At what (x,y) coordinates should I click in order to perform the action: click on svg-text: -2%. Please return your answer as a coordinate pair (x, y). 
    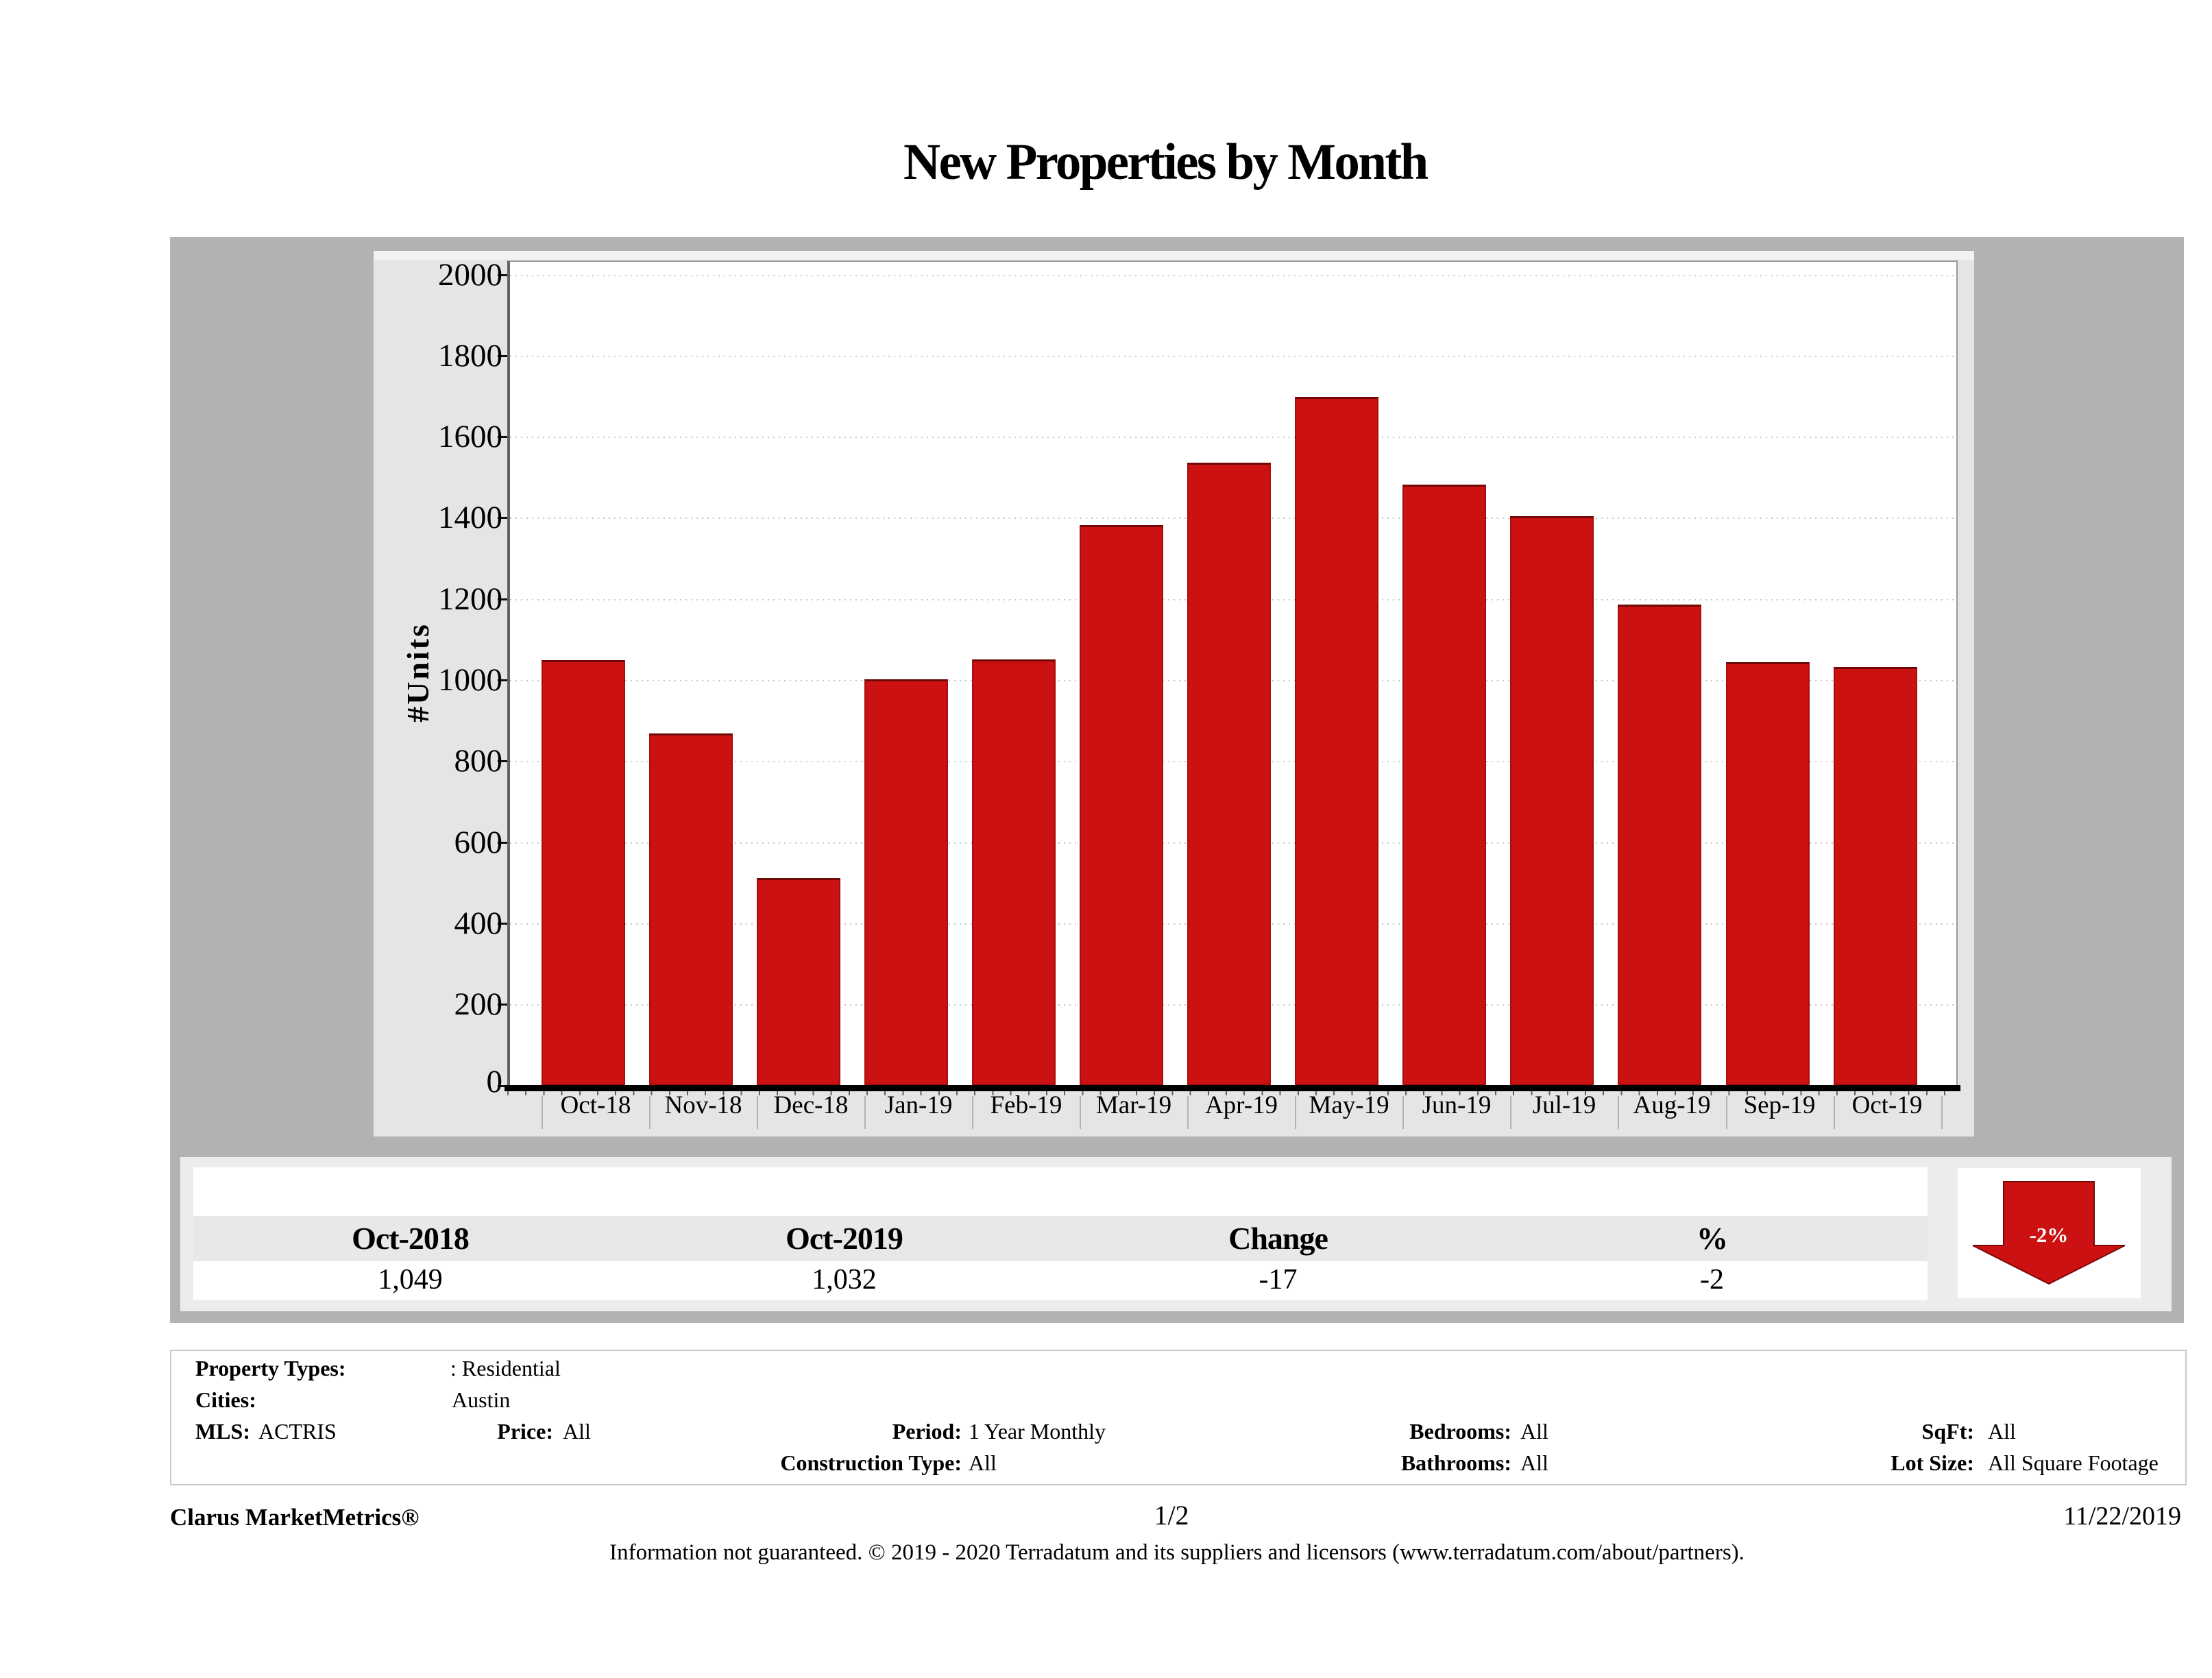
    Looking at the image, I should click on (2049, 1235).